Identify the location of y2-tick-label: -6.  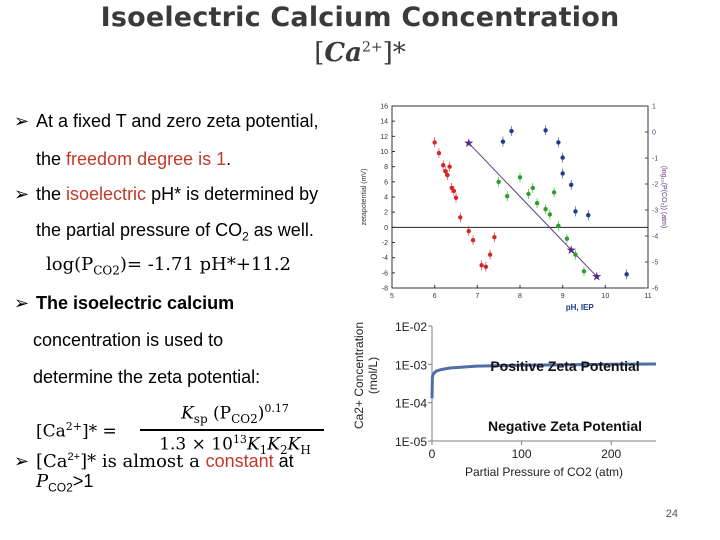
(655, 289).